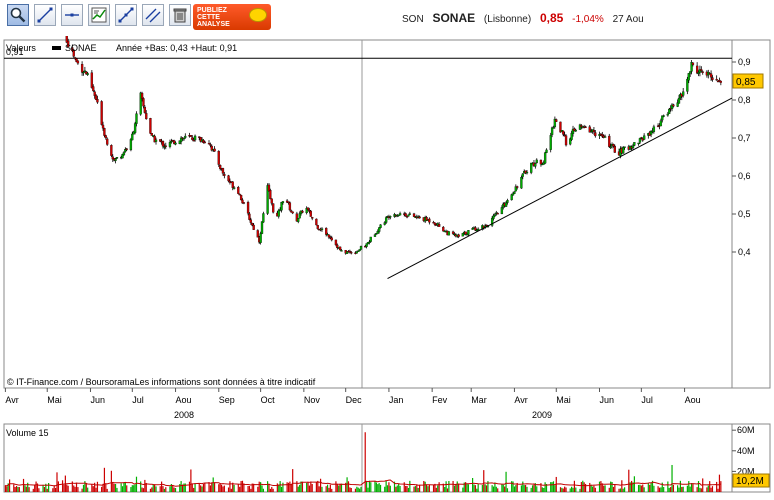 The height and width of the screenshot is (500, 774). What do you see at coordinates (180, 15) in the screenshot?
I see `trash-icon` at bounding box center [180, 15].